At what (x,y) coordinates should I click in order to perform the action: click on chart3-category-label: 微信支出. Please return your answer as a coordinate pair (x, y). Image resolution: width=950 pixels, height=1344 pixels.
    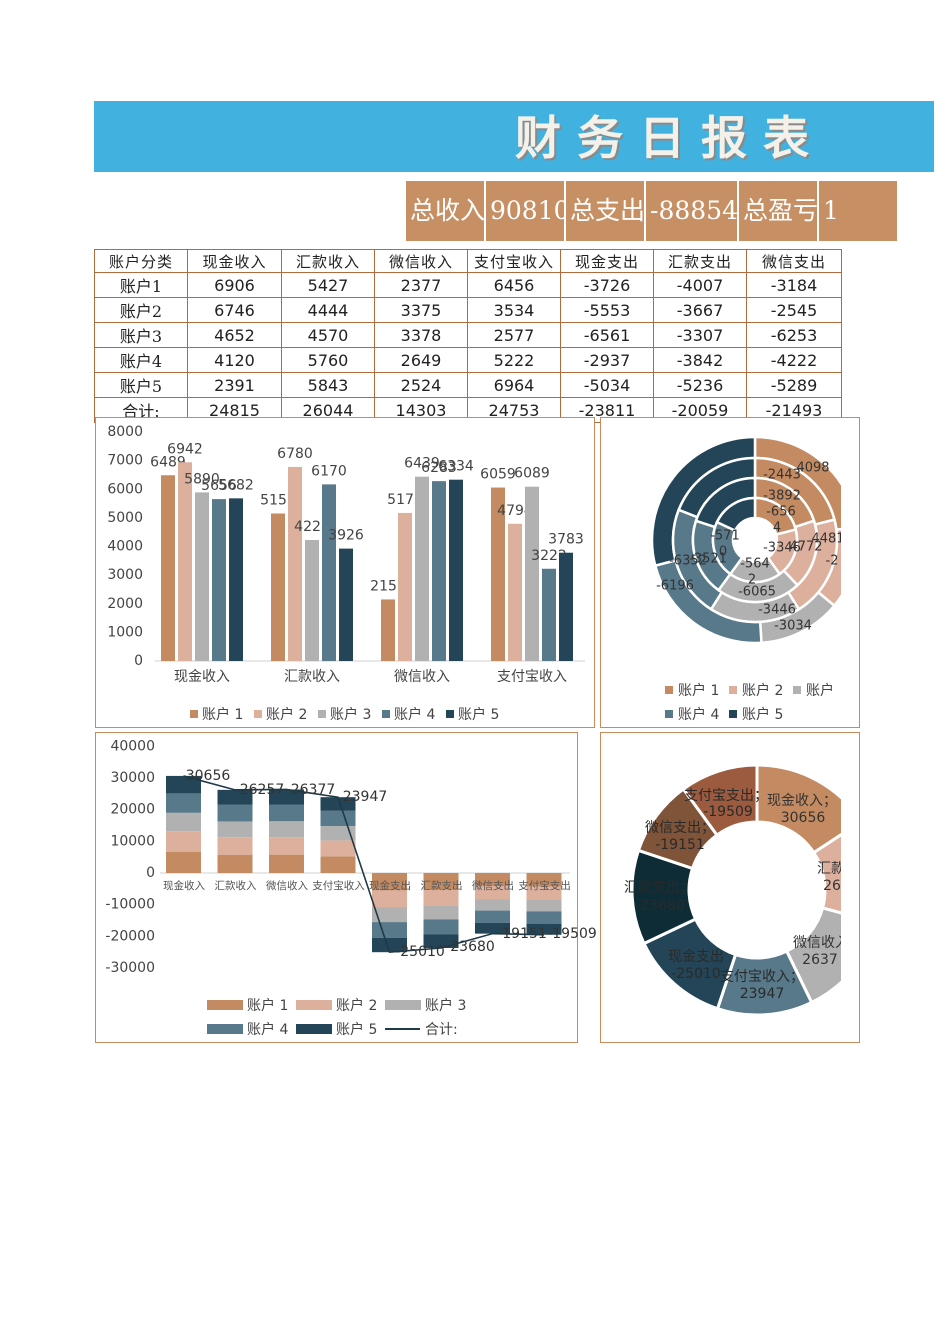
    Looking at the image, I should click on (493, 885).